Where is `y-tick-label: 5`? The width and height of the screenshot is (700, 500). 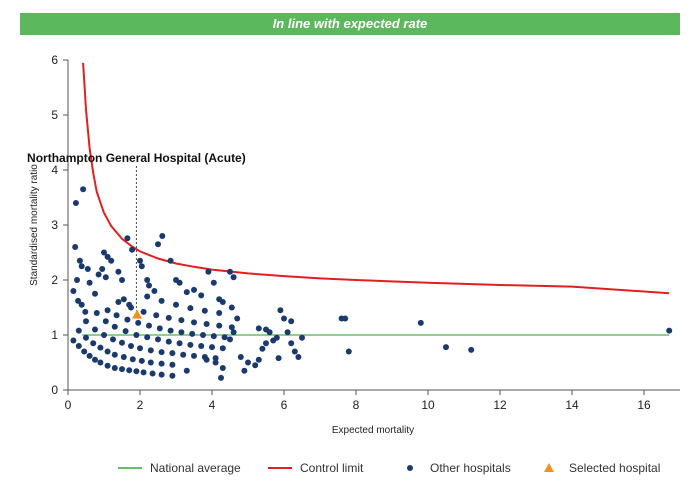
y-tick-label: 5 is located at coordinates (54, 115).